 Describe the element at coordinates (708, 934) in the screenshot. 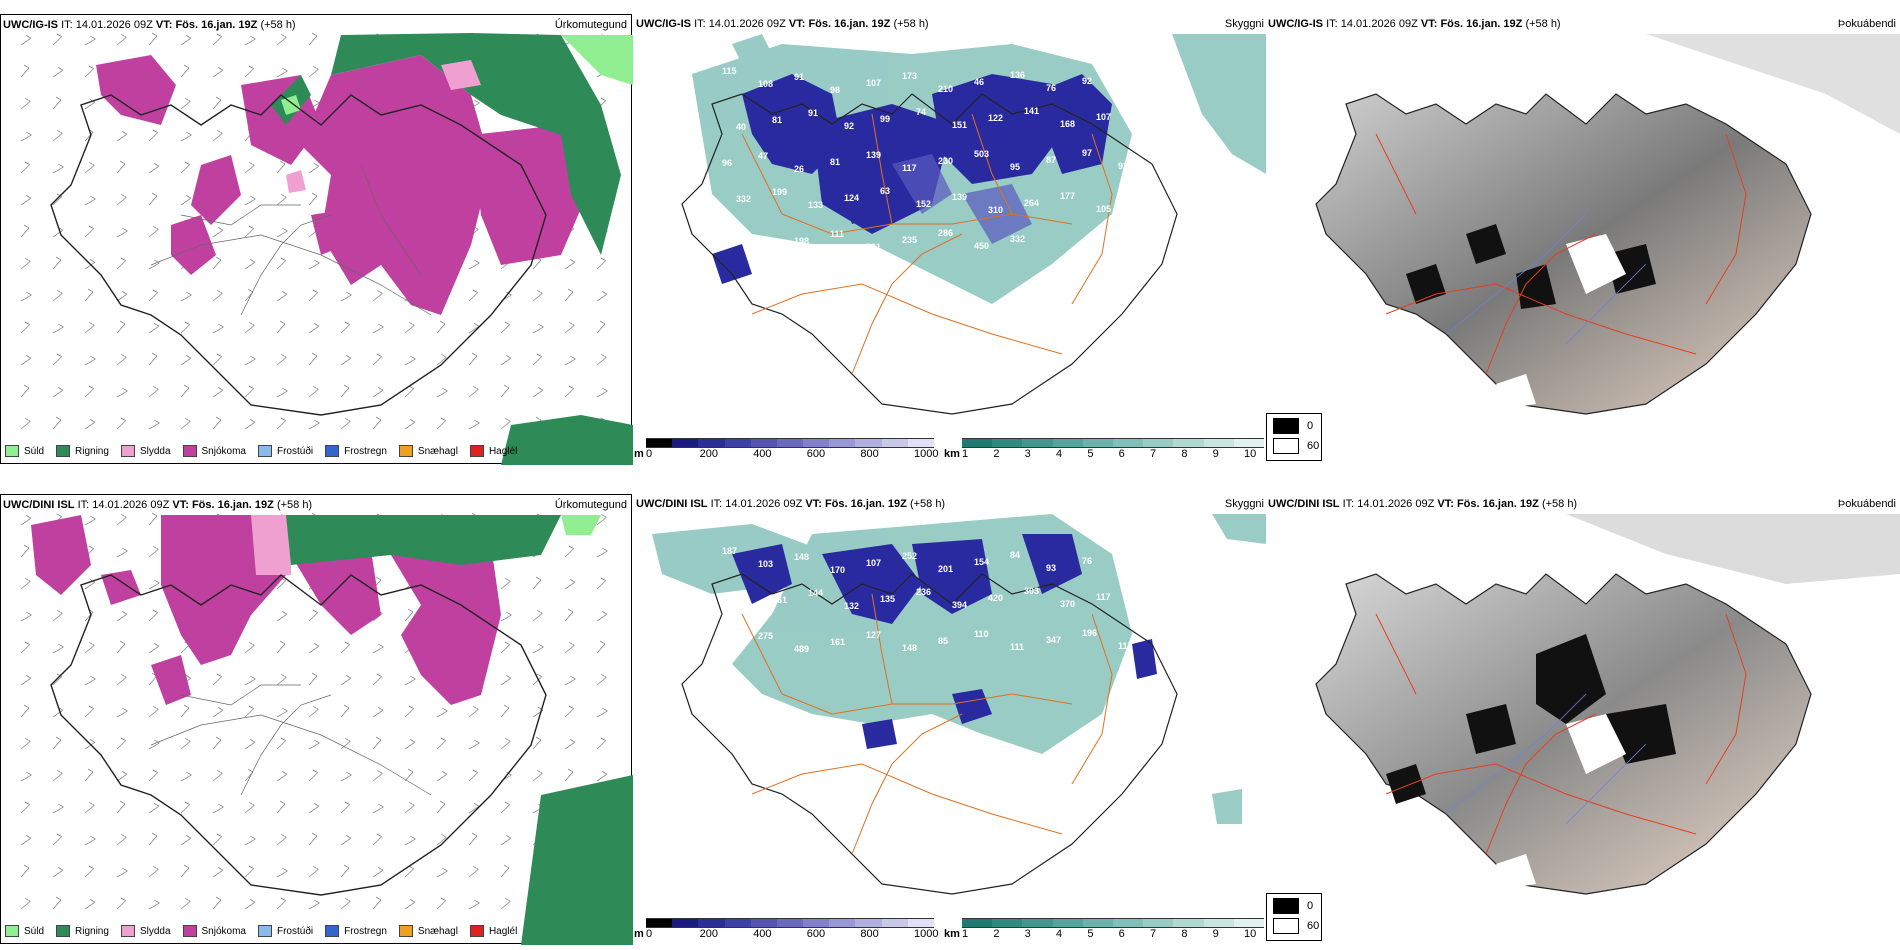

I see `colorbar-tick: 200` at that location.